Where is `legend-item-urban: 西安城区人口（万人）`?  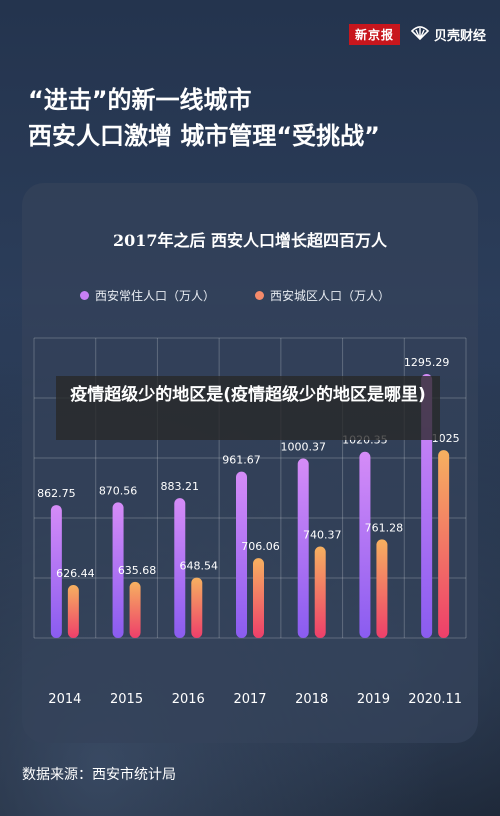
legend-item-urban: 西安城区人口（万人） is located at coordinates (322, 295).